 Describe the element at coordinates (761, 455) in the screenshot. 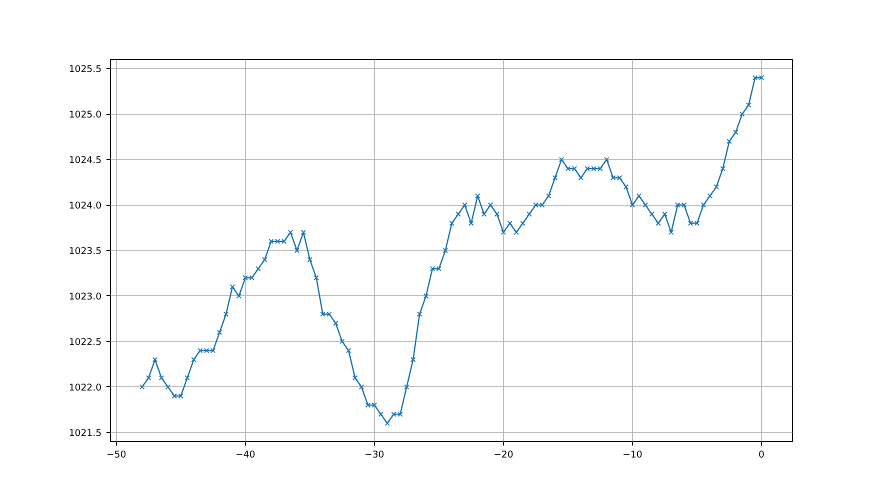

I see `x-tick-label: 0` at that location.